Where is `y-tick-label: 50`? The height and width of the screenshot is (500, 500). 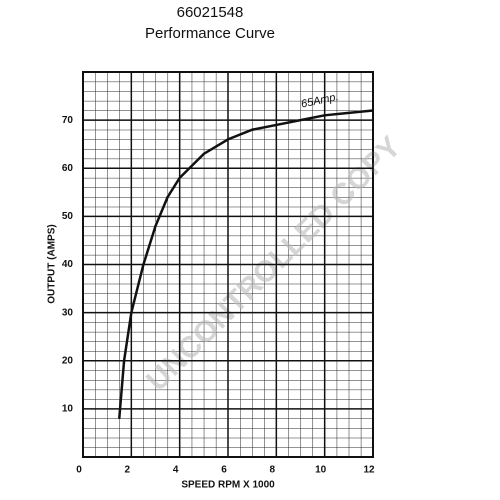
y-tick-label: 50 is located at coordinates (68, 216).